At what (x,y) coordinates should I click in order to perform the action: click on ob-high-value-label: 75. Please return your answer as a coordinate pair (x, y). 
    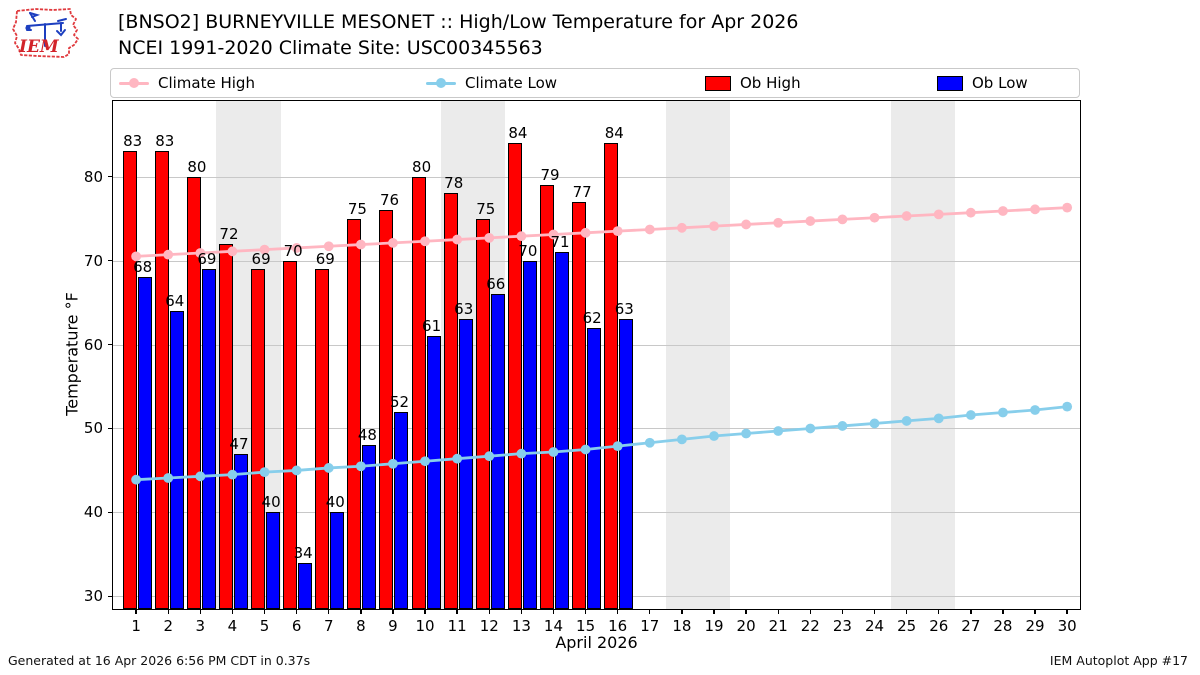
    Looking at the image, I should click on (486, 208).